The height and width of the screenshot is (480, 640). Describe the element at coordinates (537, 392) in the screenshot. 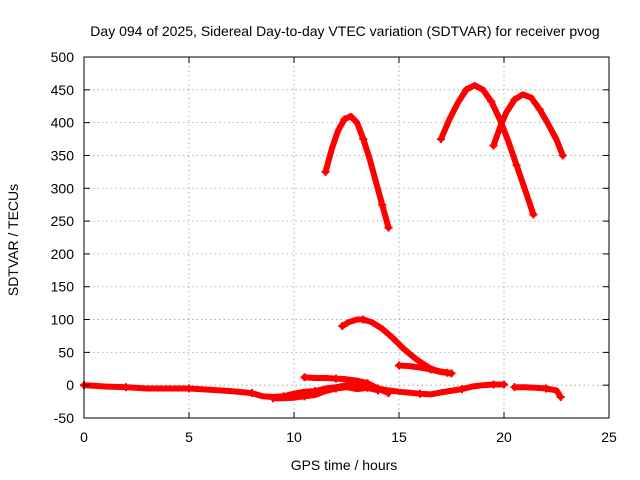

I see `series-segment-20.5h` at that location.